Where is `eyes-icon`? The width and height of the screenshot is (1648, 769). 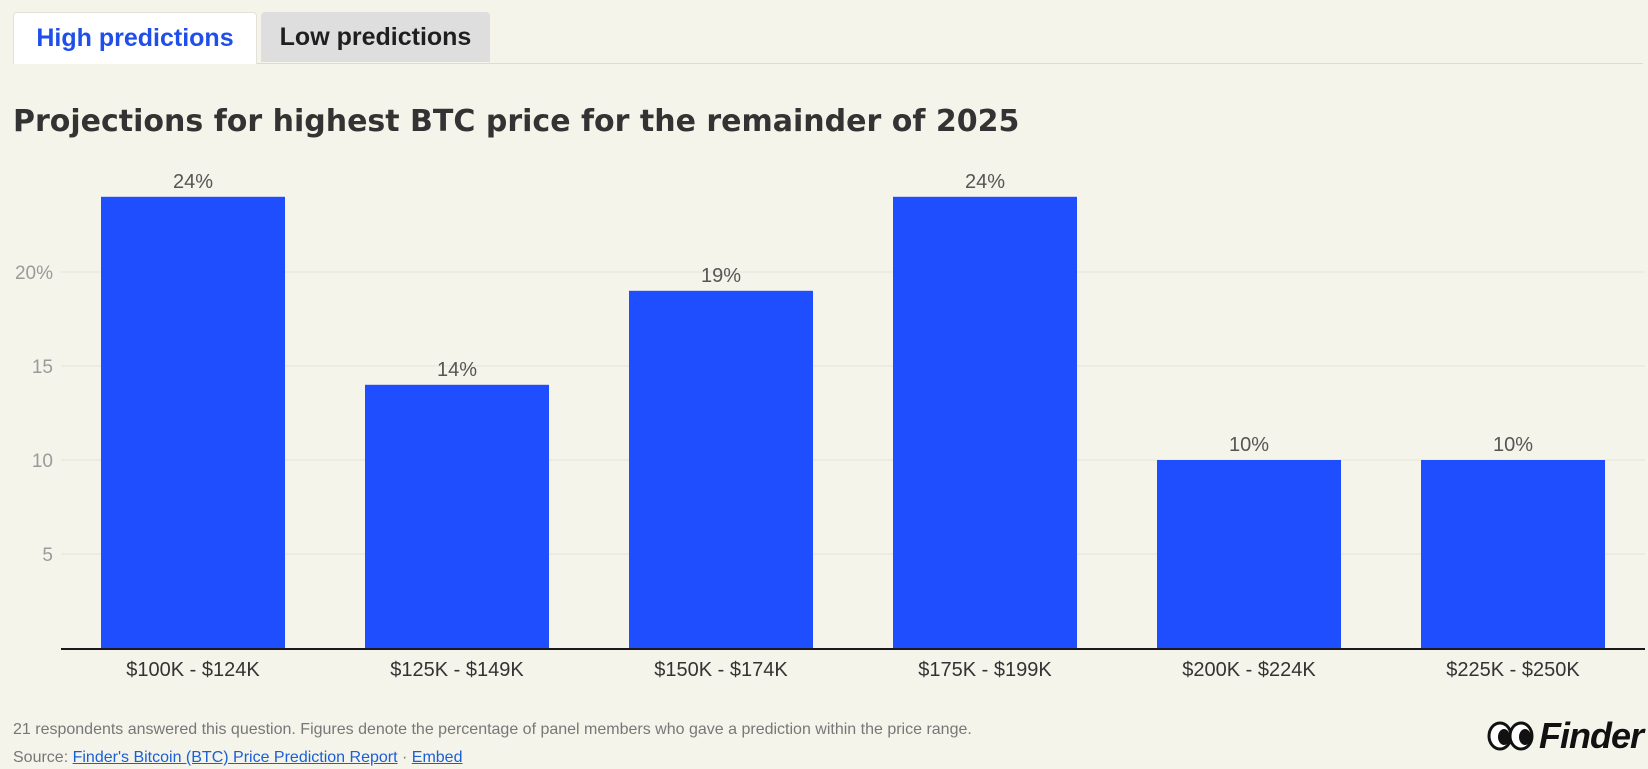
eyes-icon is located at coordinates (1510, 736).